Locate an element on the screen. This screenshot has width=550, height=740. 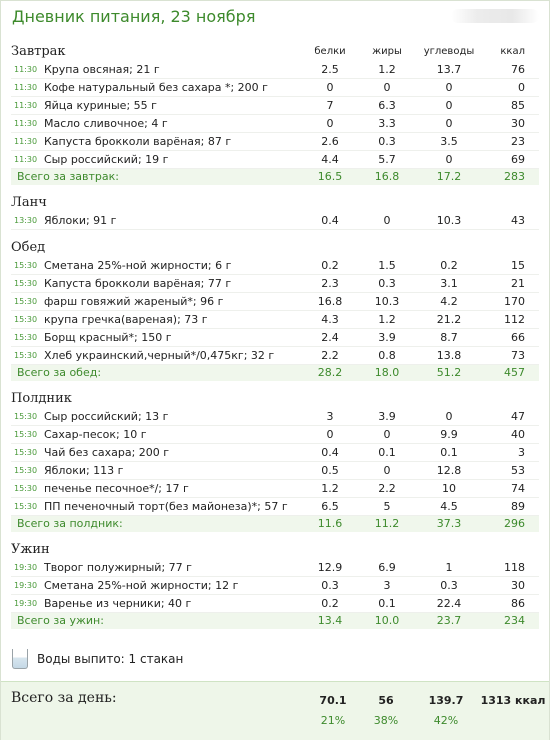
food-row: 15:30 Яблоки; 113 г 0.5 0 12.8 53 is located at coordinates (275, 470).